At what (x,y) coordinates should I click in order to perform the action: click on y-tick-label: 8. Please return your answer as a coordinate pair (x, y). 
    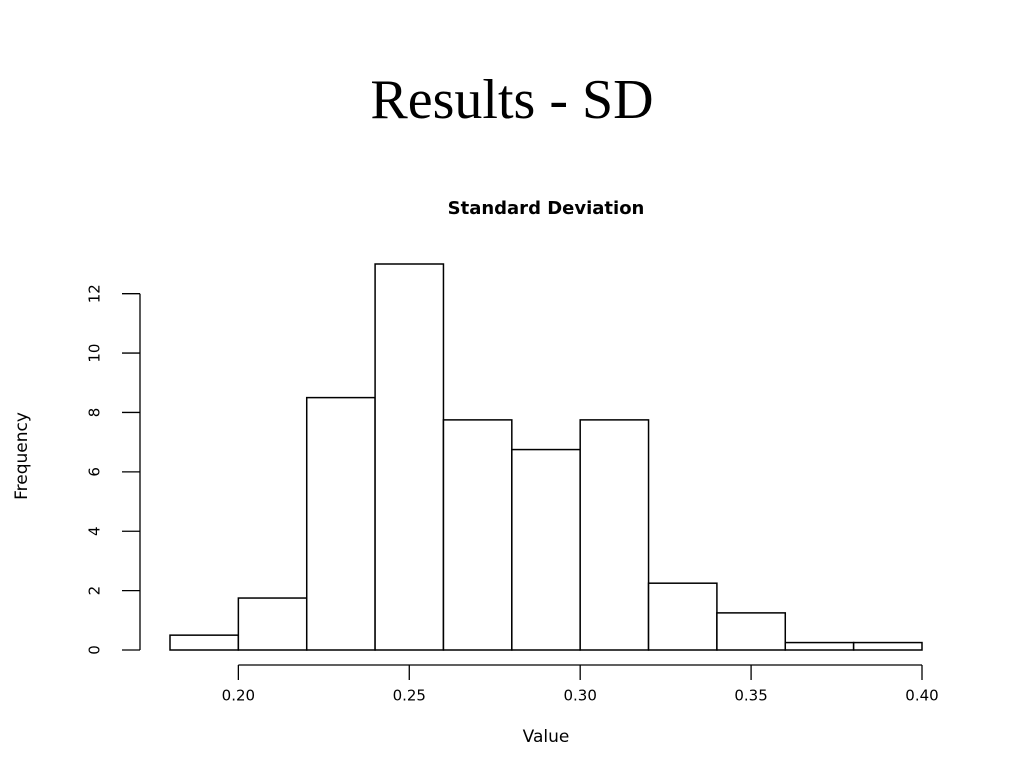
    Looking at the image, I should click on (95, 413).